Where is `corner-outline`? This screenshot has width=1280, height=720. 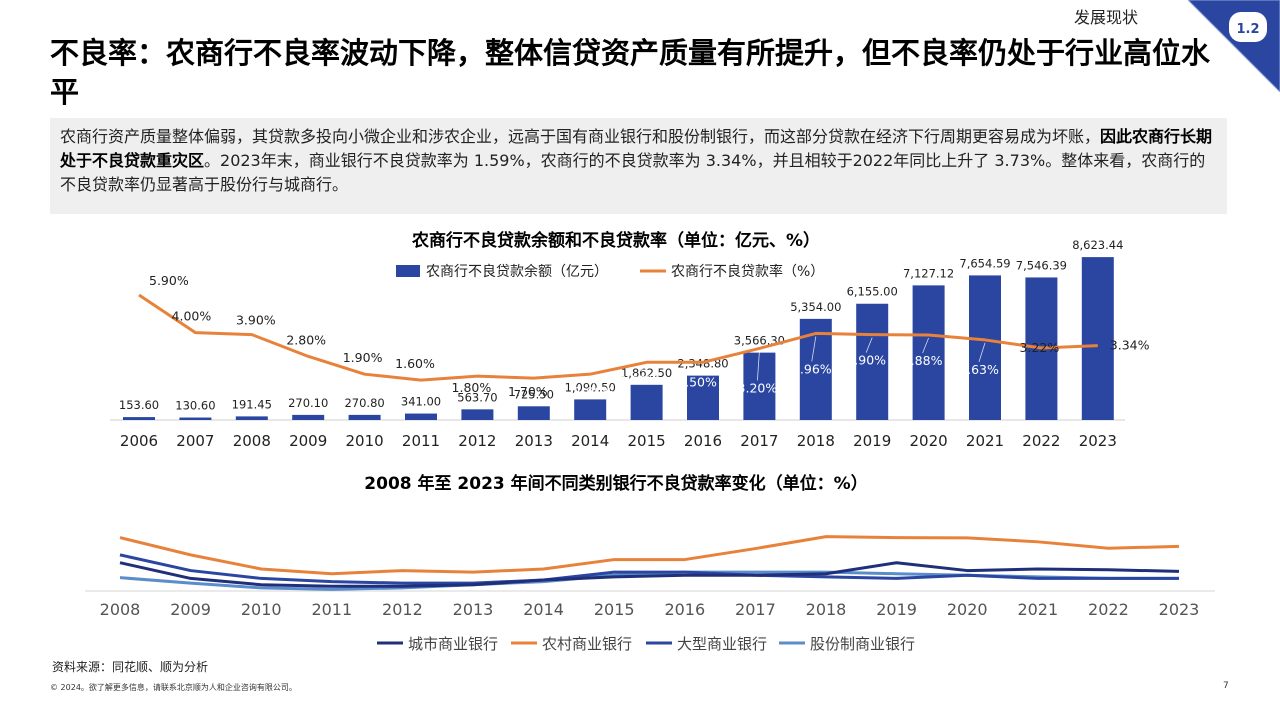
corner-outline is located at coordinates (1234, 46).